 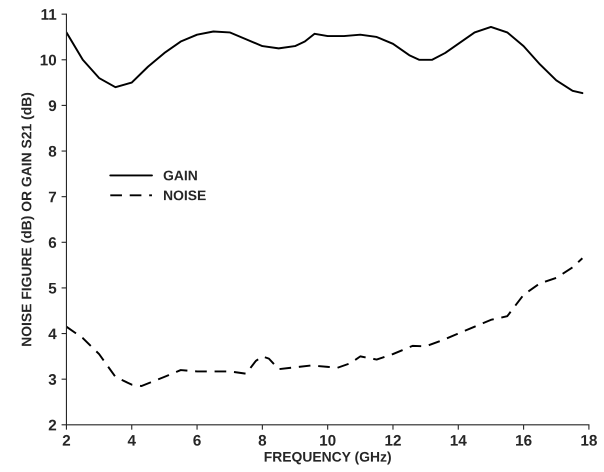 What do you see at coordinates (66, 440) in the screenshot?
I see `x-tick-label: 2` at bounding box center [66, 440].